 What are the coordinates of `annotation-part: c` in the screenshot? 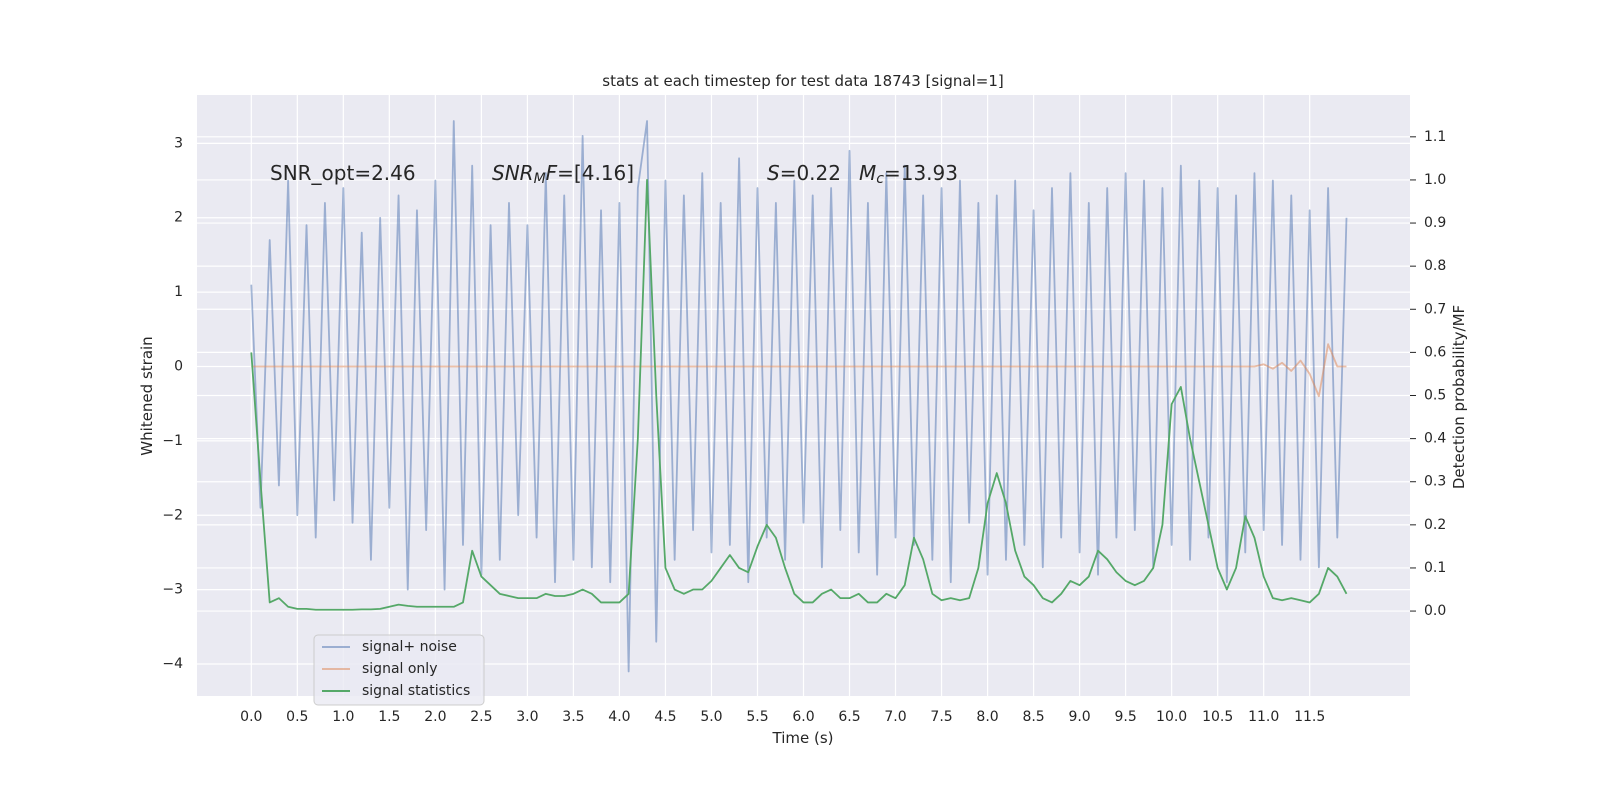 It's located at (880, 179).